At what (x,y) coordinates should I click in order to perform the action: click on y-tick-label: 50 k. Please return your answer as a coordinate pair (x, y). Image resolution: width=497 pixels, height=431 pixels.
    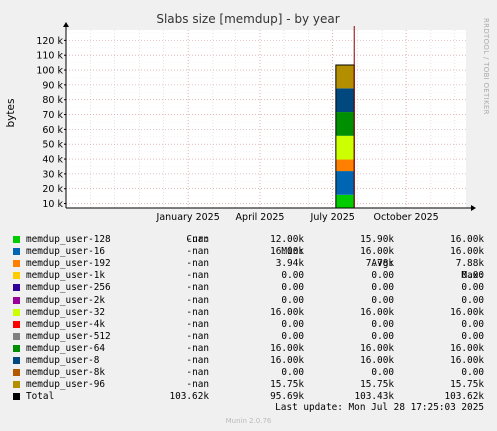
    Looking at the image, I should click on (52, 145).